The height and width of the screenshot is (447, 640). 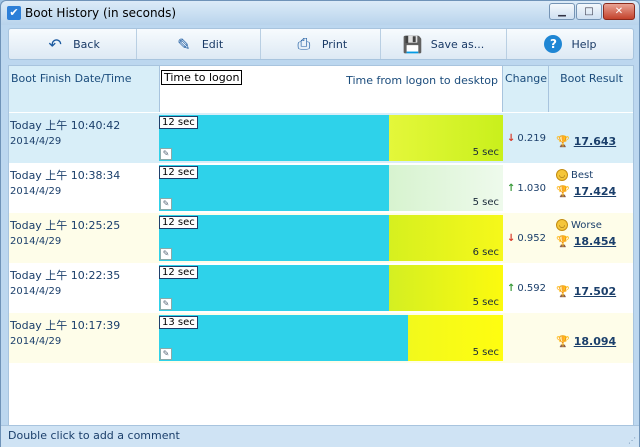 What do you see at coordinates (83, 288) in the screenshot?
I see `boot-datetime-cell: Today 上午 10:22:35 2014/4/29` at bounding box center [83, 288].